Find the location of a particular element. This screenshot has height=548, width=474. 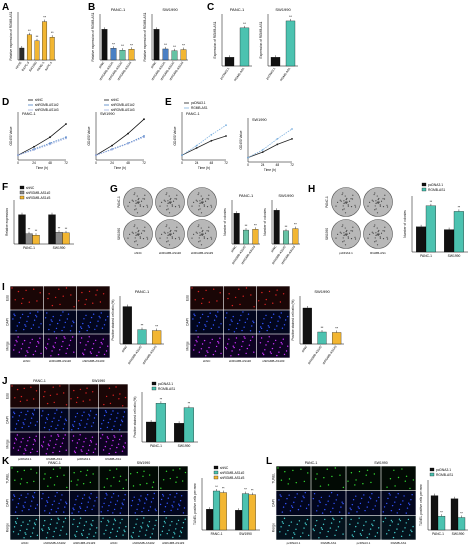

column-label: shRGMB-AS1#3 is located at coordinates (173, 543).